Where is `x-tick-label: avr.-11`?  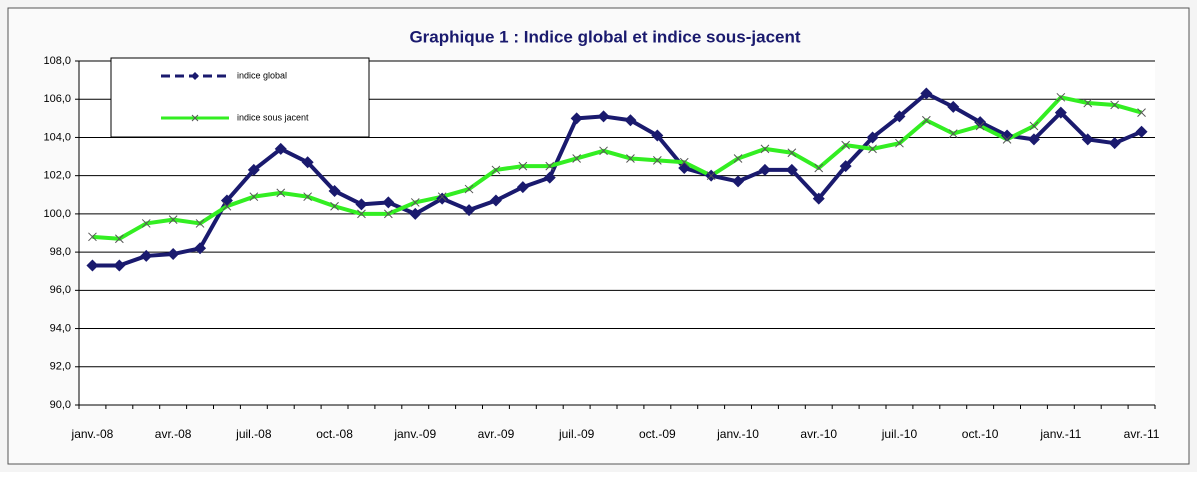
x-tick-label: avr.-11 is located at coordinates (1142, 434).